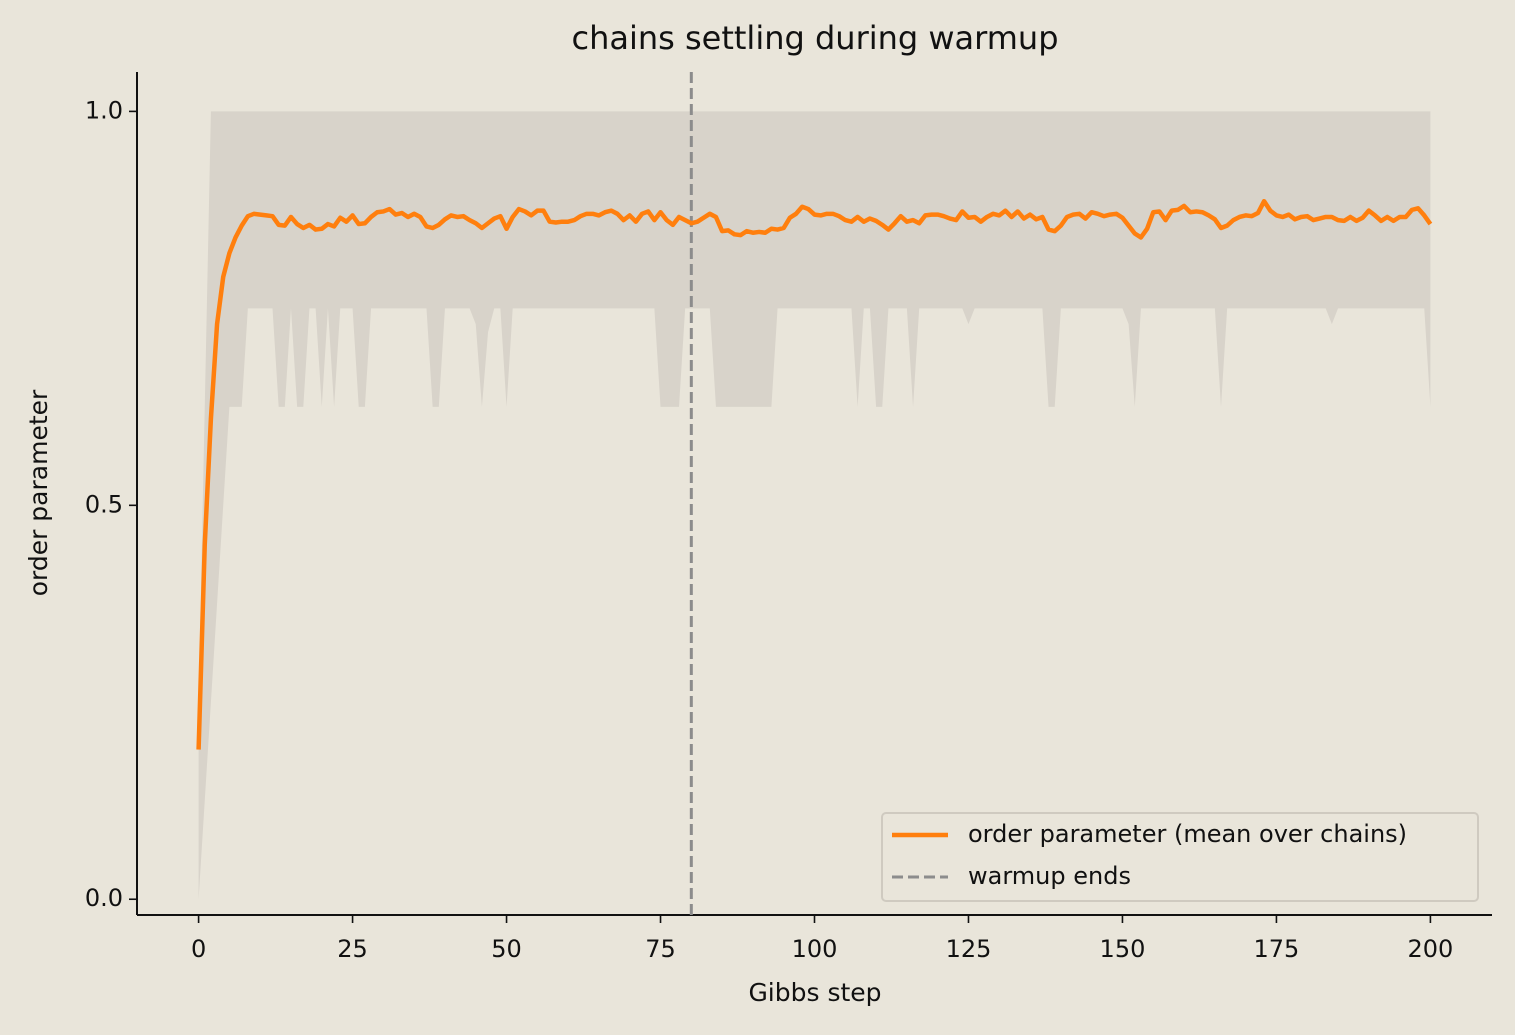  Describe the element at coordinates (104, 898) in the screenshot. I see `y-tick-label: 0.0` at that location.